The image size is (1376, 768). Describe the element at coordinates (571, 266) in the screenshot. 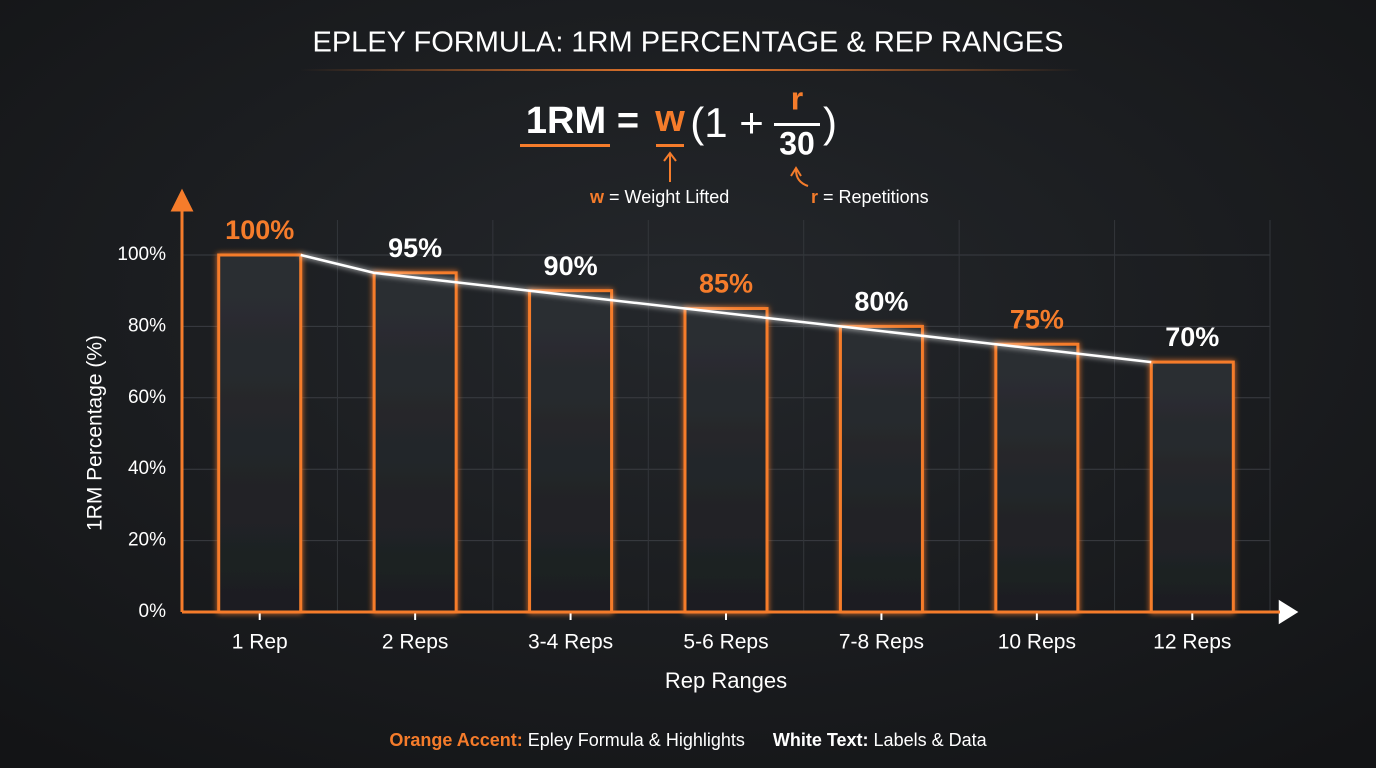

I see `value-label: 90%` at that location.